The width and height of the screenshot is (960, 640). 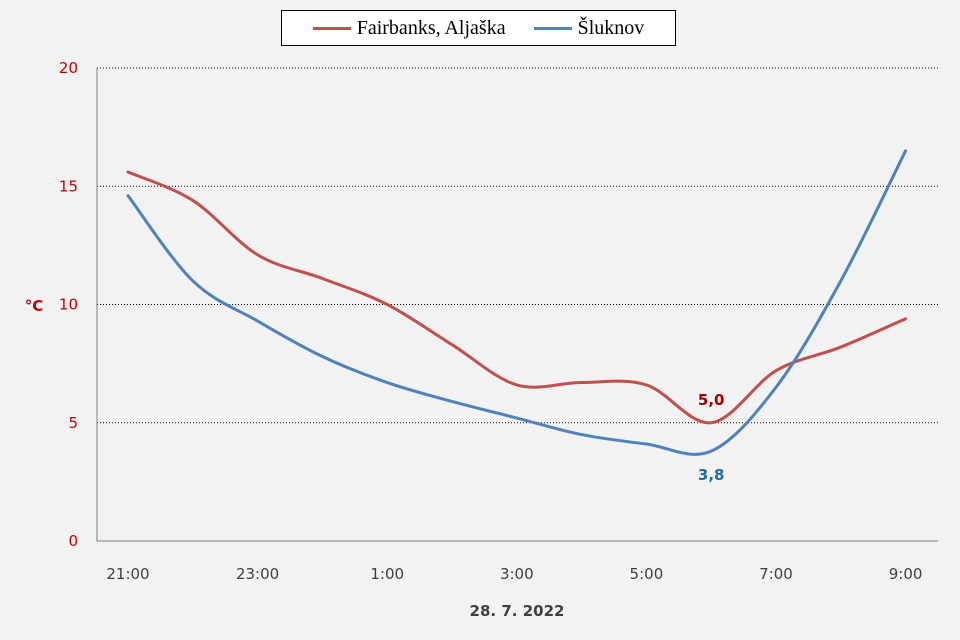 What do you see at coordinates (127, 574) in the screenshot?
I see `x-tick-label: 21:00` at bounding box center [127, 574].